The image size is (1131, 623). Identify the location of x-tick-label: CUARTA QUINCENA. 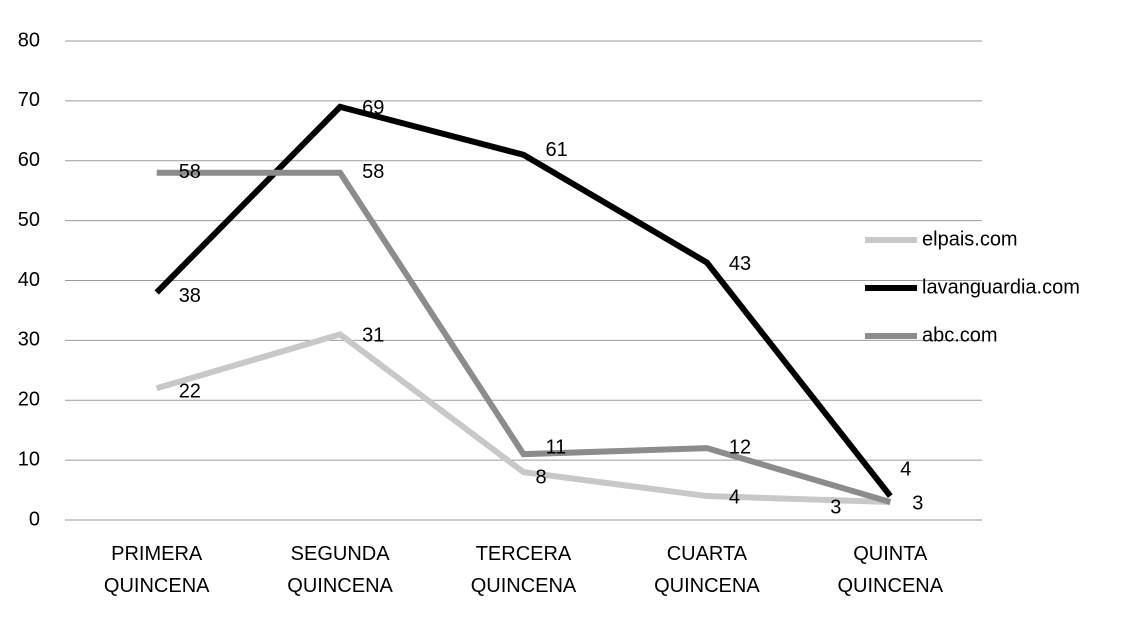
(707, 570).